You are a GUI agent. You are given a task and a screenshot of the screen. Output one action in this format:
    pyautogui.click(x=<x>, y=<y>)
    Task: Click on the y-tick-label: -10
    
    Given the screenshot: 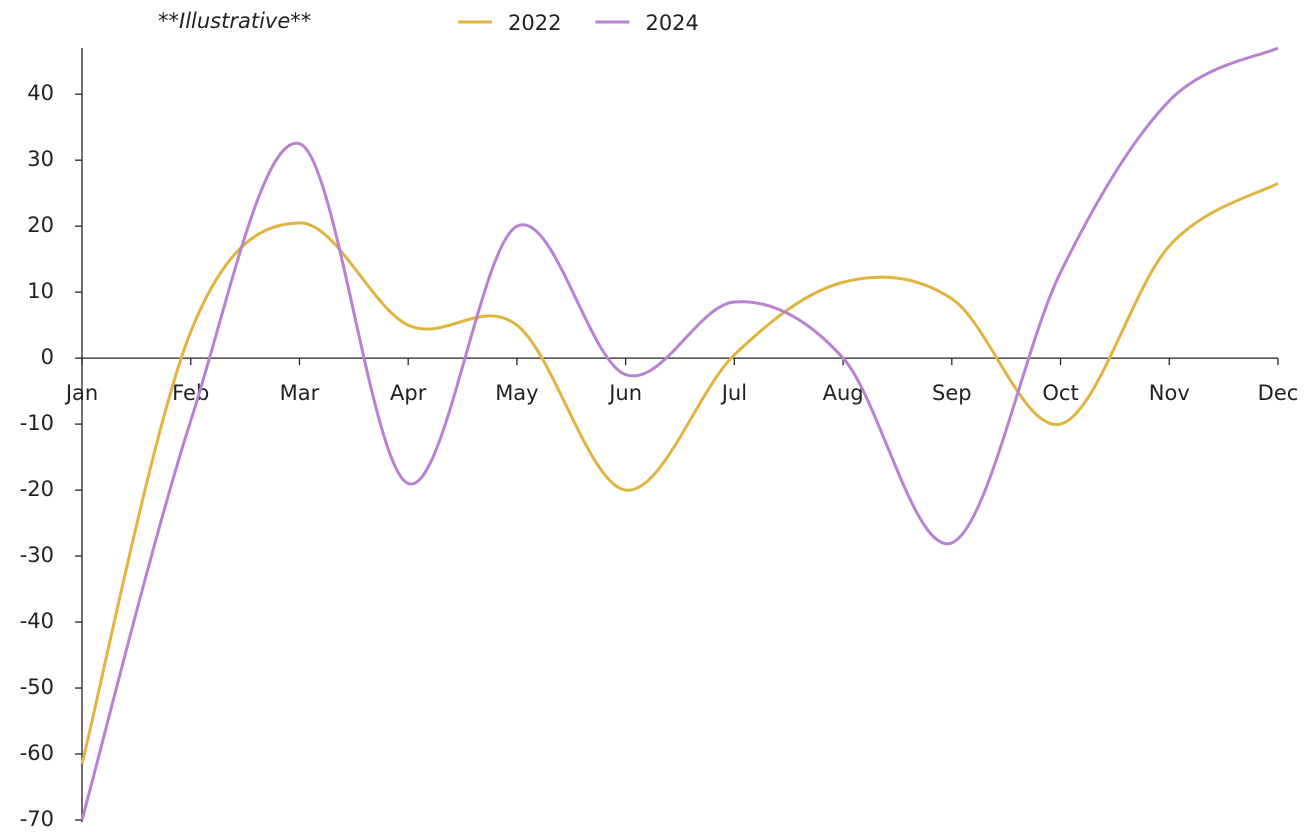 What is the action you would take?
    pyautogui.click(x=37, y=423)
    